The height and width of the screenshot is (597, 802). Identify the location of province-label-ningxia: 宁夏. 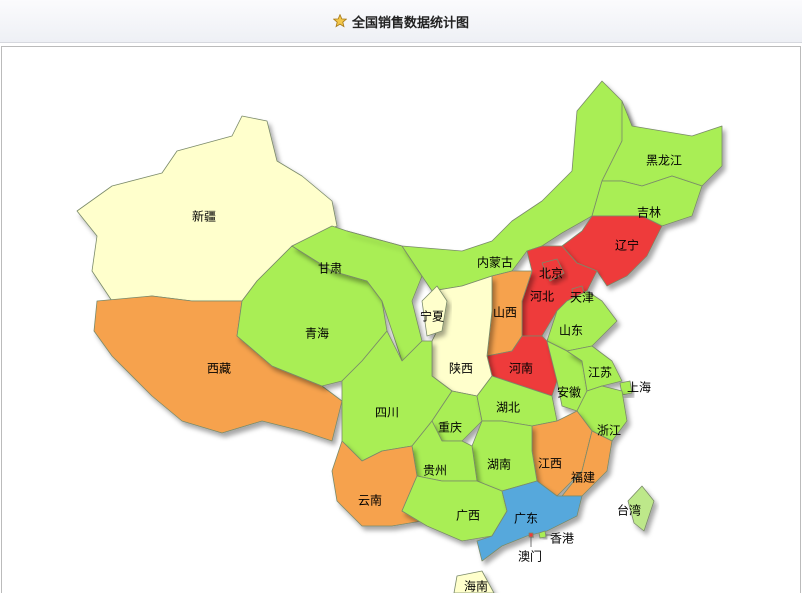
(432, 316).